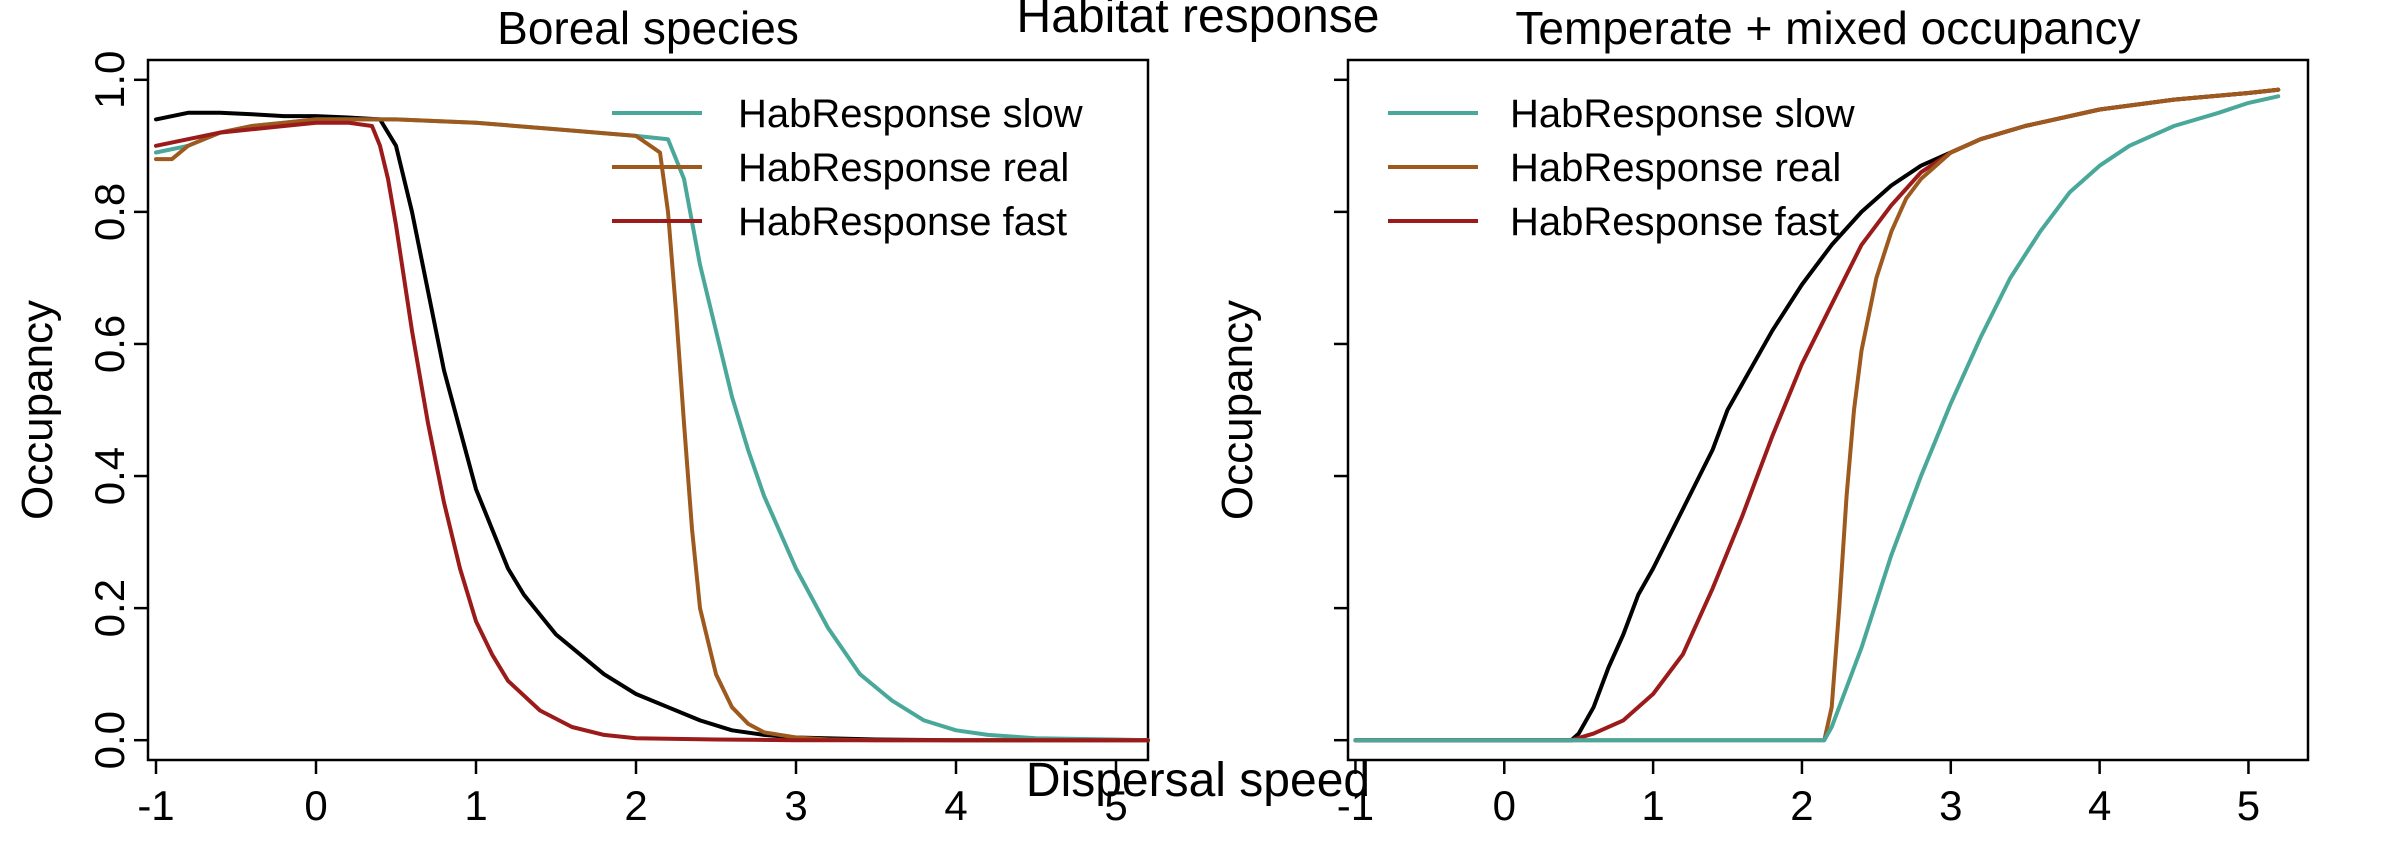 Image resolution: width=2398 pixels, height=842 pixels. Describe the element at coordinates (1827, 28) in the screenshot. I see `panel-title: Temperate + mixed occupancy` at that location.